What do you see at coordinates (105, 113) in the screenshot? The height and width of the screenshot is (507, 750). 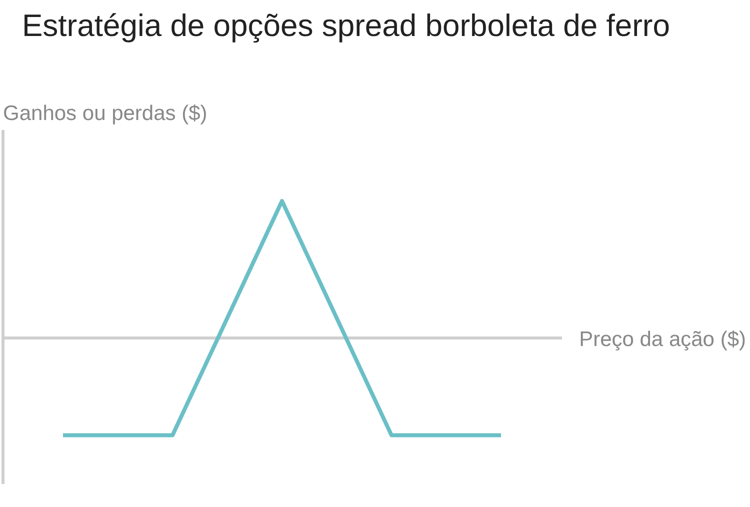 I see `y-axis-title: Ganhos ou perdas ($)` at bounding box center [105, 113].